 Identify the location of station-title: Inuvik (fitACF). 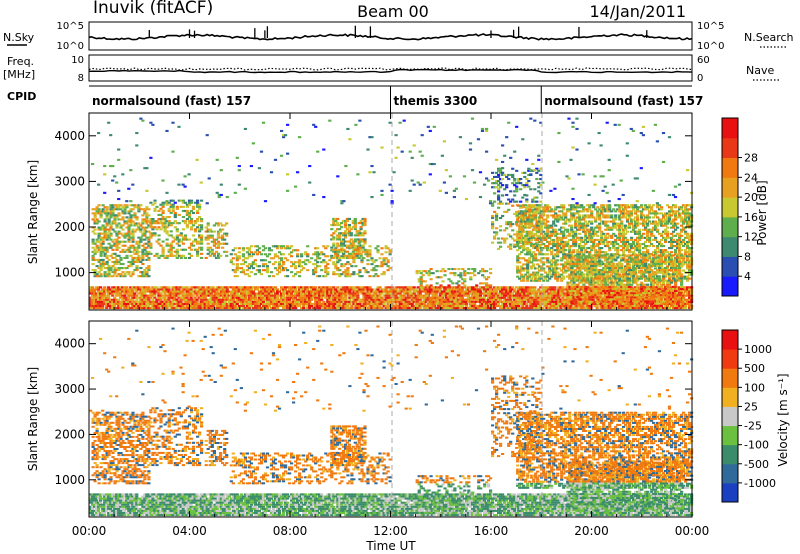
(153, 9).